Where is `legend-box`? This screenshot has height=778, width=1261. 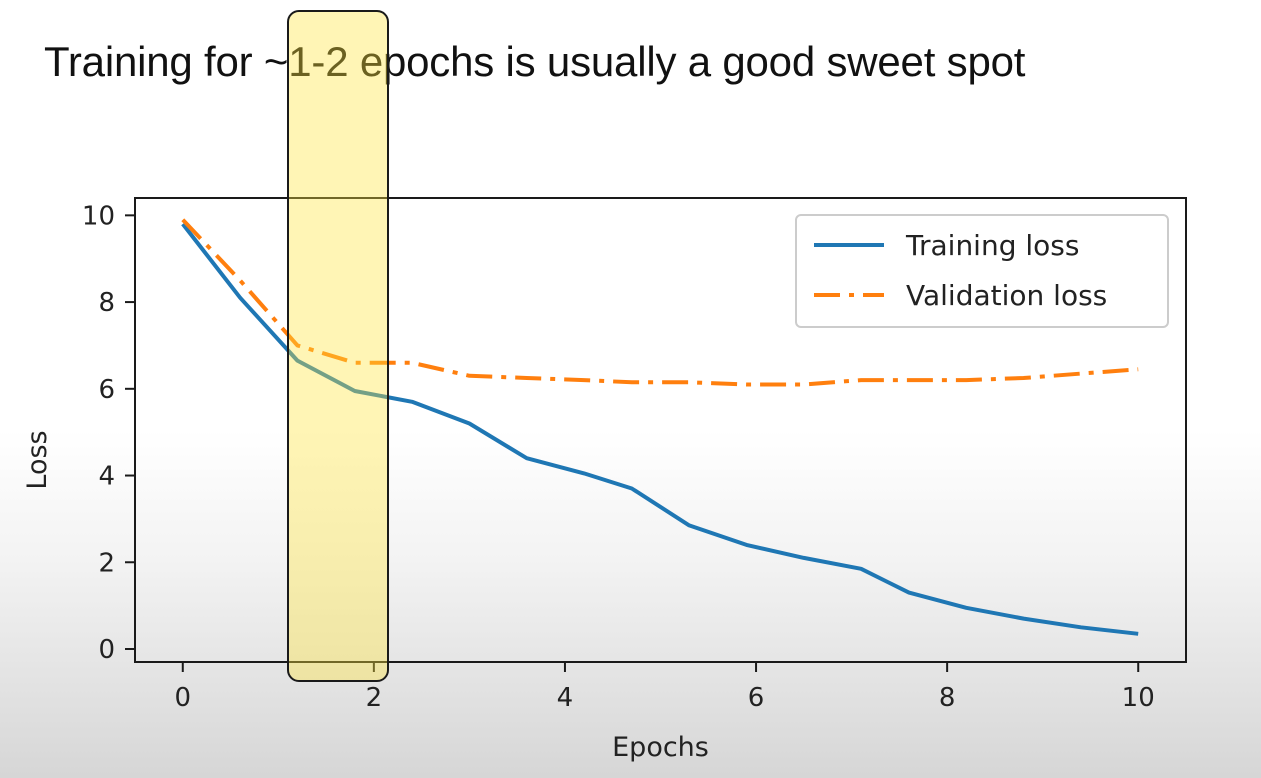
legend-box is located at coordinates (982, 271).